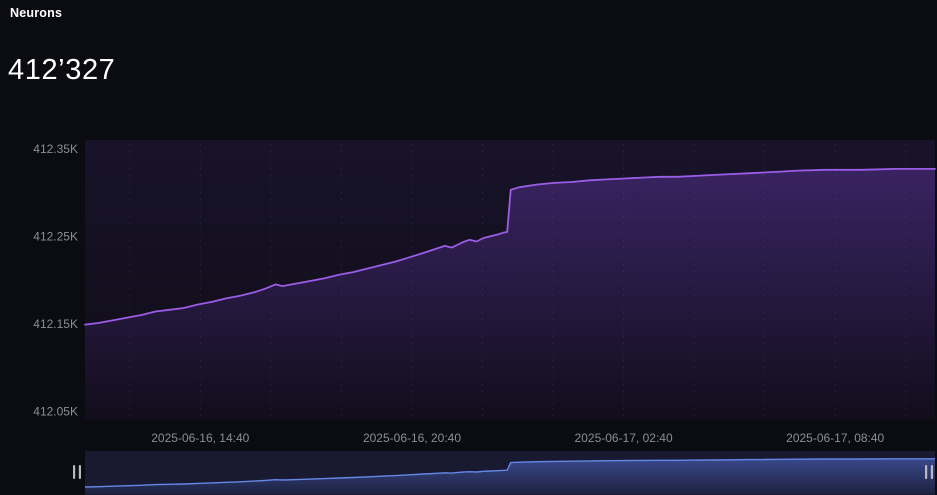  I want to click on y-axis-tick-label: 412.25K, so click(55, 236).